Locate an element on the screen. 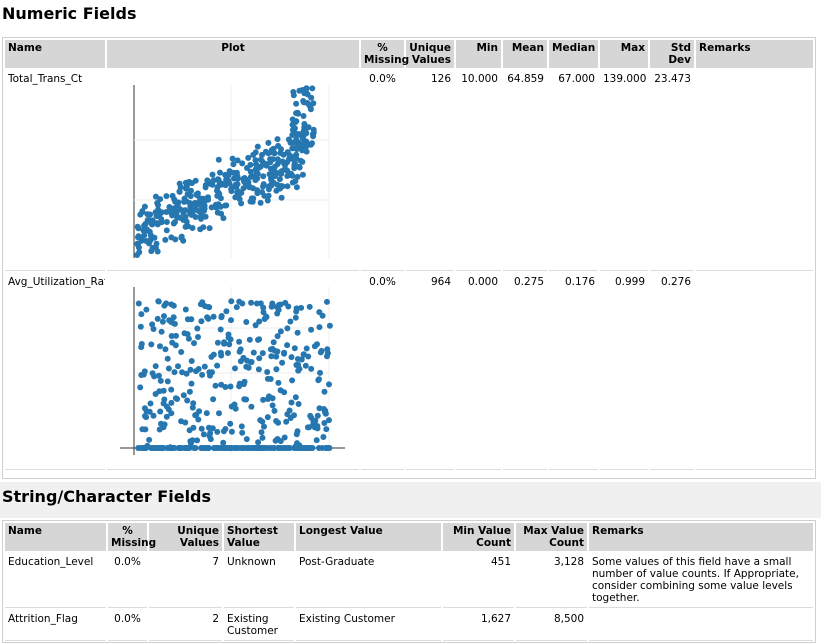  scatter-plot is located at coordinates (231, 171).